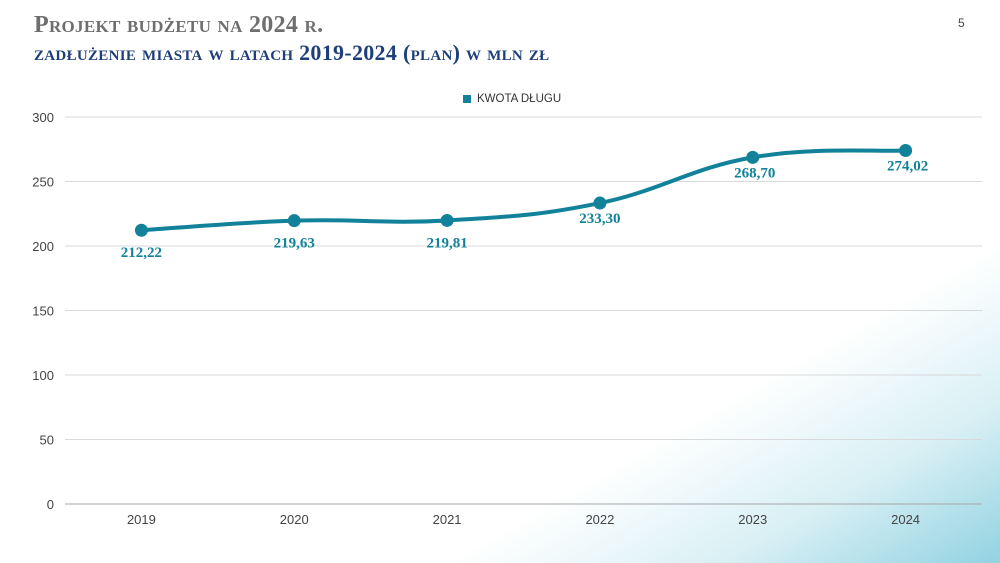  I want to click on data-point-2023, so click(753, 157).